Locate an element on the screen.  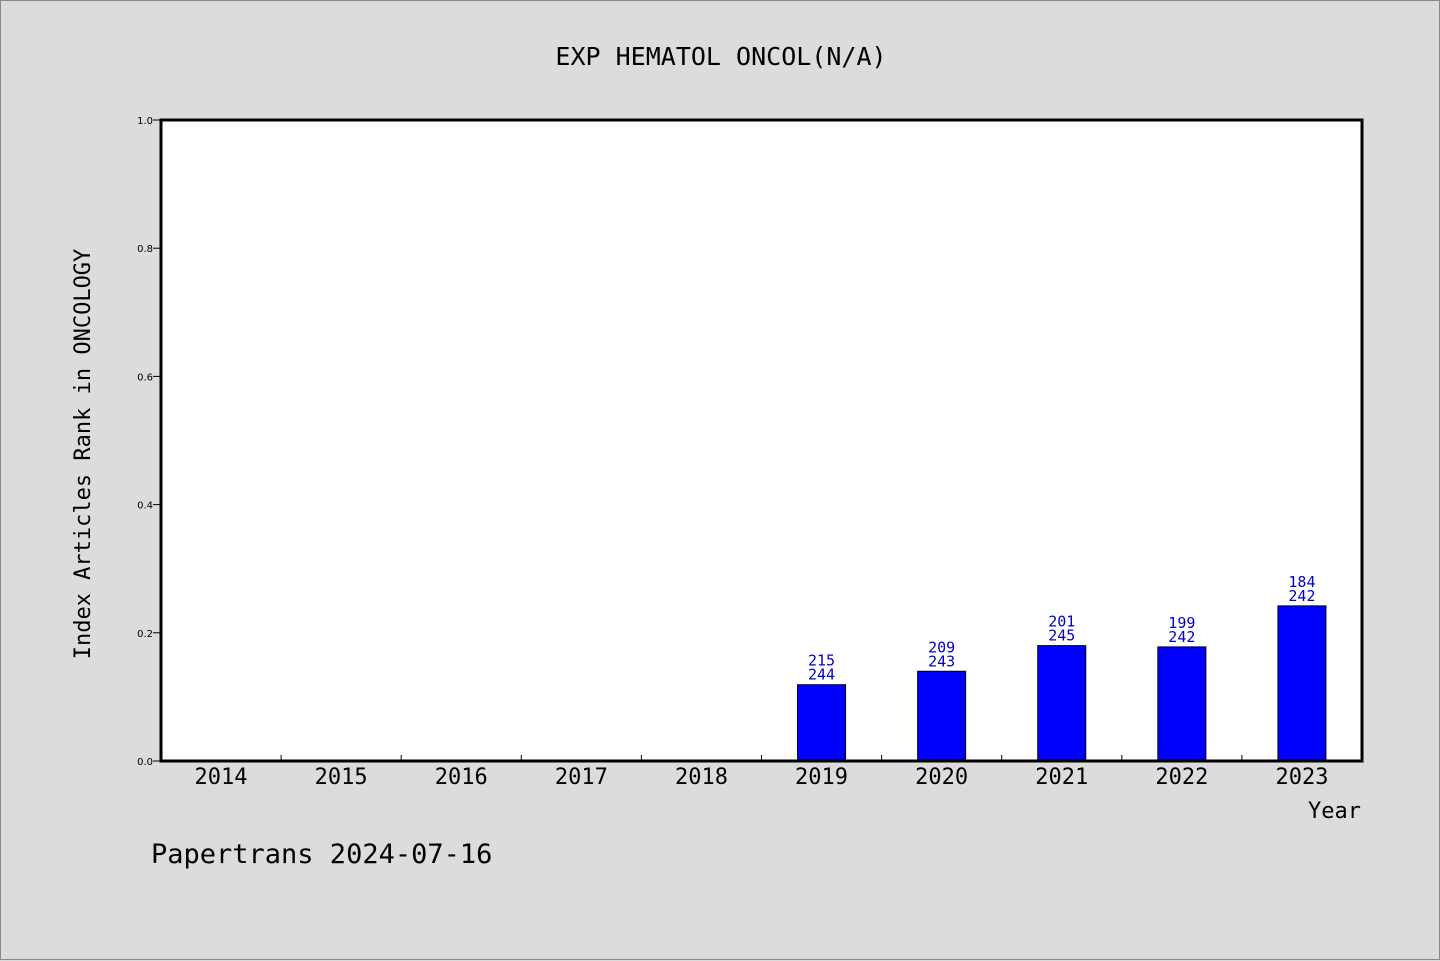
bar-rank-label: 209 is located at coordinates (941, 647).